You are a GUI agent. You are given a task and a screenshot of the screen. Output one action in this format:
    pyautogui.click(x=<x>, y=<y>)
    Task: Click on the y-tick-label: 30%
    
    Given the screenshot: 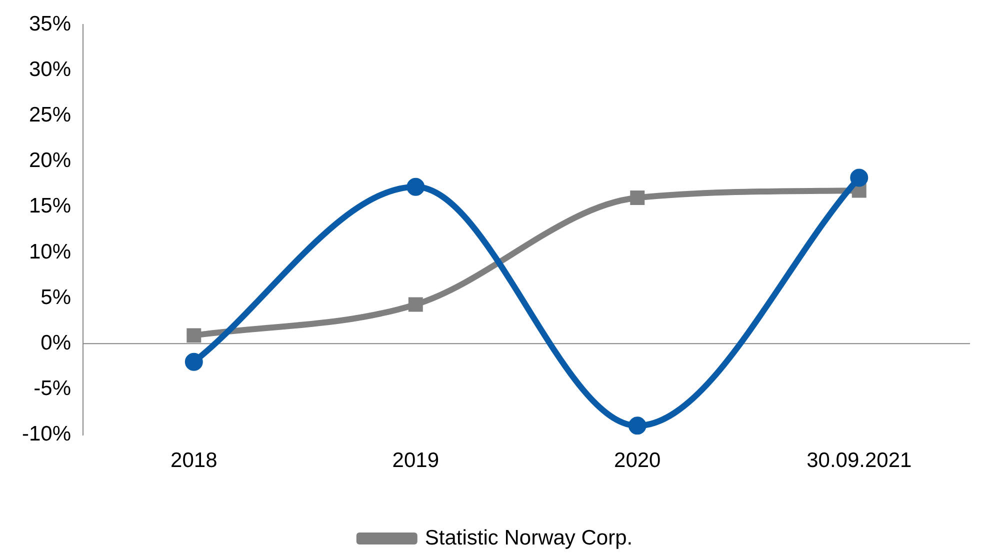 What is the action you would take?
    pyautogui.click(x=50, y=69)
    